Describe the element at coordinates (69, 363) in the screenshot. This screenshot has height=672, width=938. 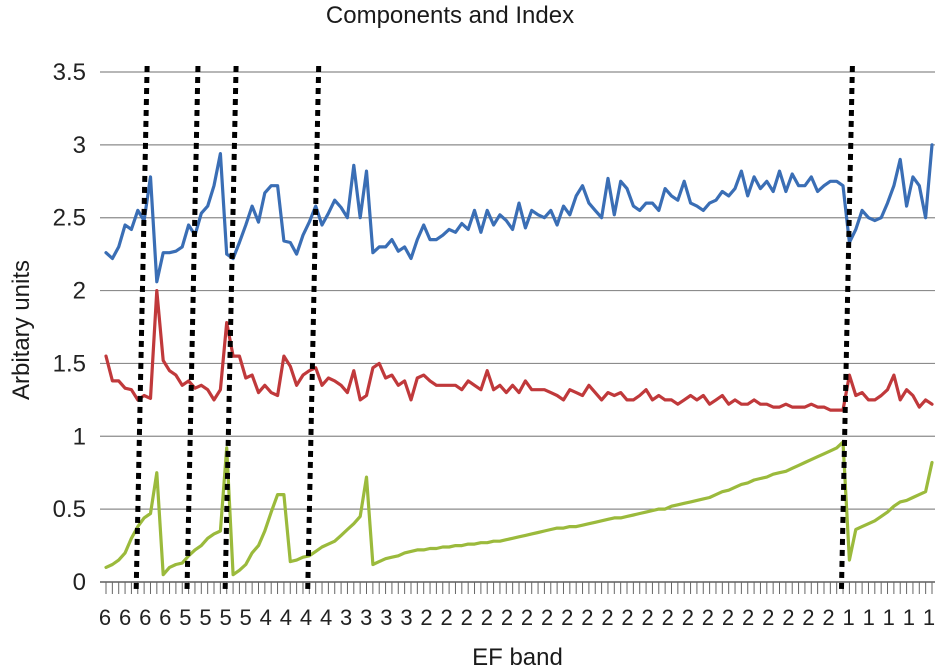
I see `y-tick-label: 1.5` at that location.